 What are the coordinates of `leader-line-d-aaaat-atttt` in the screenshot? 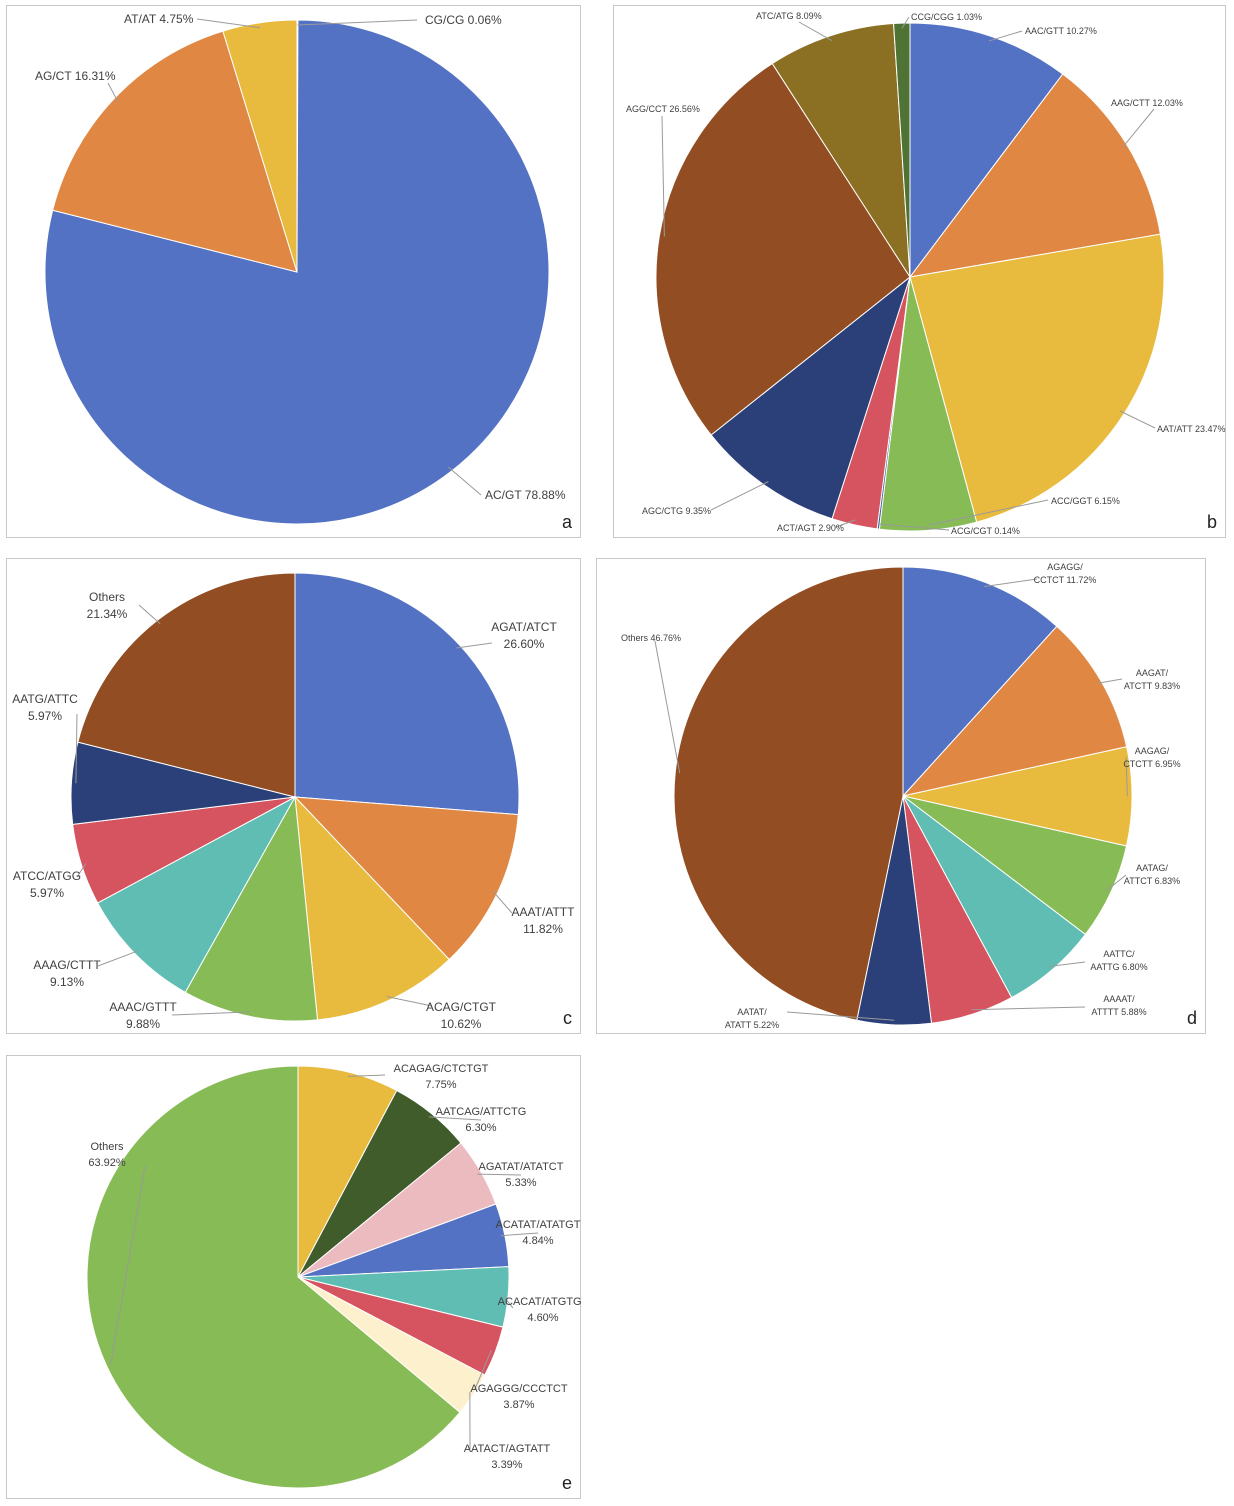 It's located at (1028, 1008).